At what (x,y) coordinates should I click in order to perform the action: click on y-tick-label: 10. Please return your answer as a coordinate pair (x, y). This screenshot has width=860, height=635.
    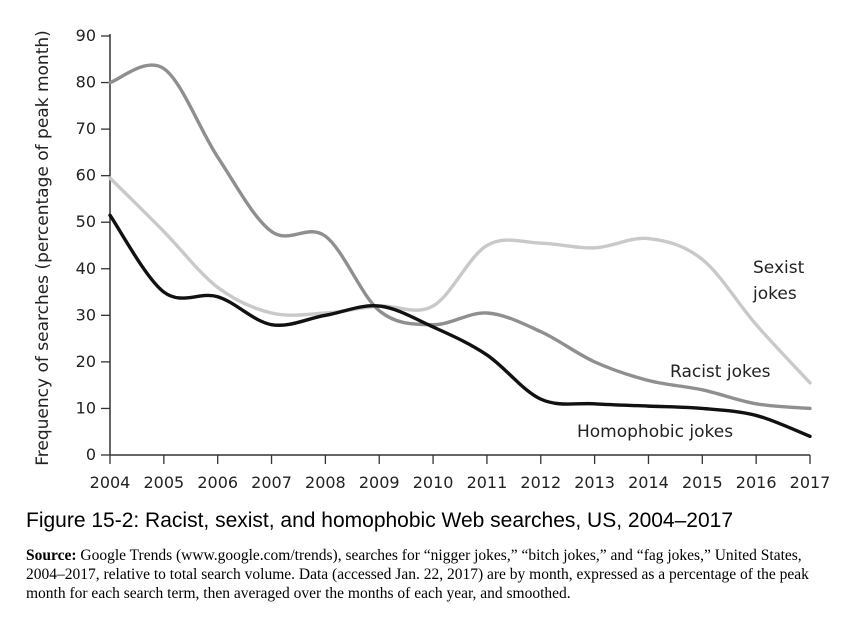
    Looking at the image, I should click on (86, 407).